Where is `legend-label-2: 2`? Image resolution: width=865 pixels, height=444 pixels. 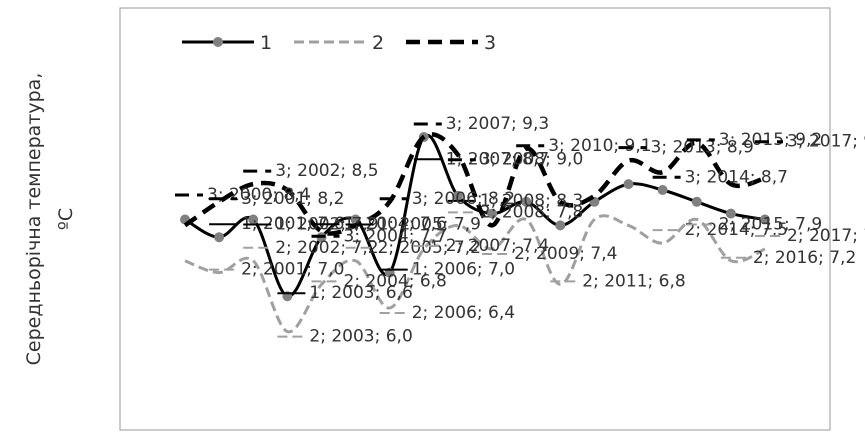 legend-label-2: 2 is located at coordinates (378, 43).